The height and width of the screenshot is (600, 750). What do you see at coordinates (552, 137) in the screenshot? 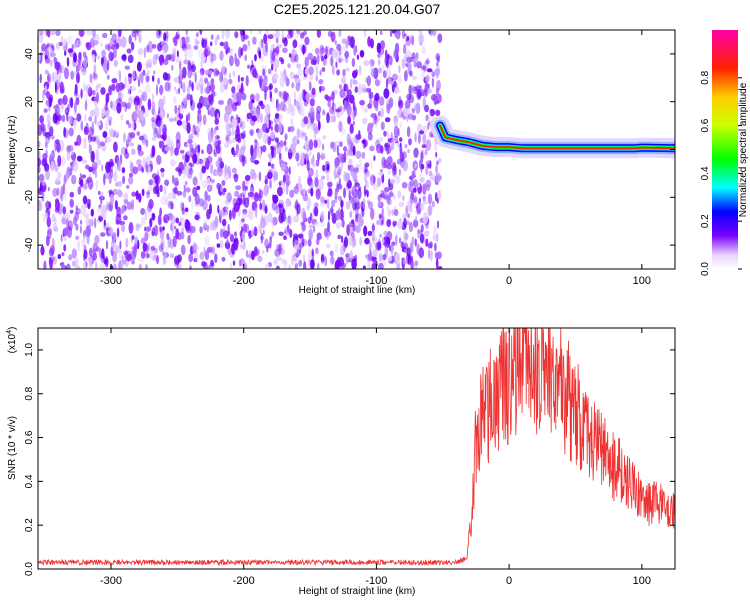
I see `signal-track` at bounding box center [552, 137].